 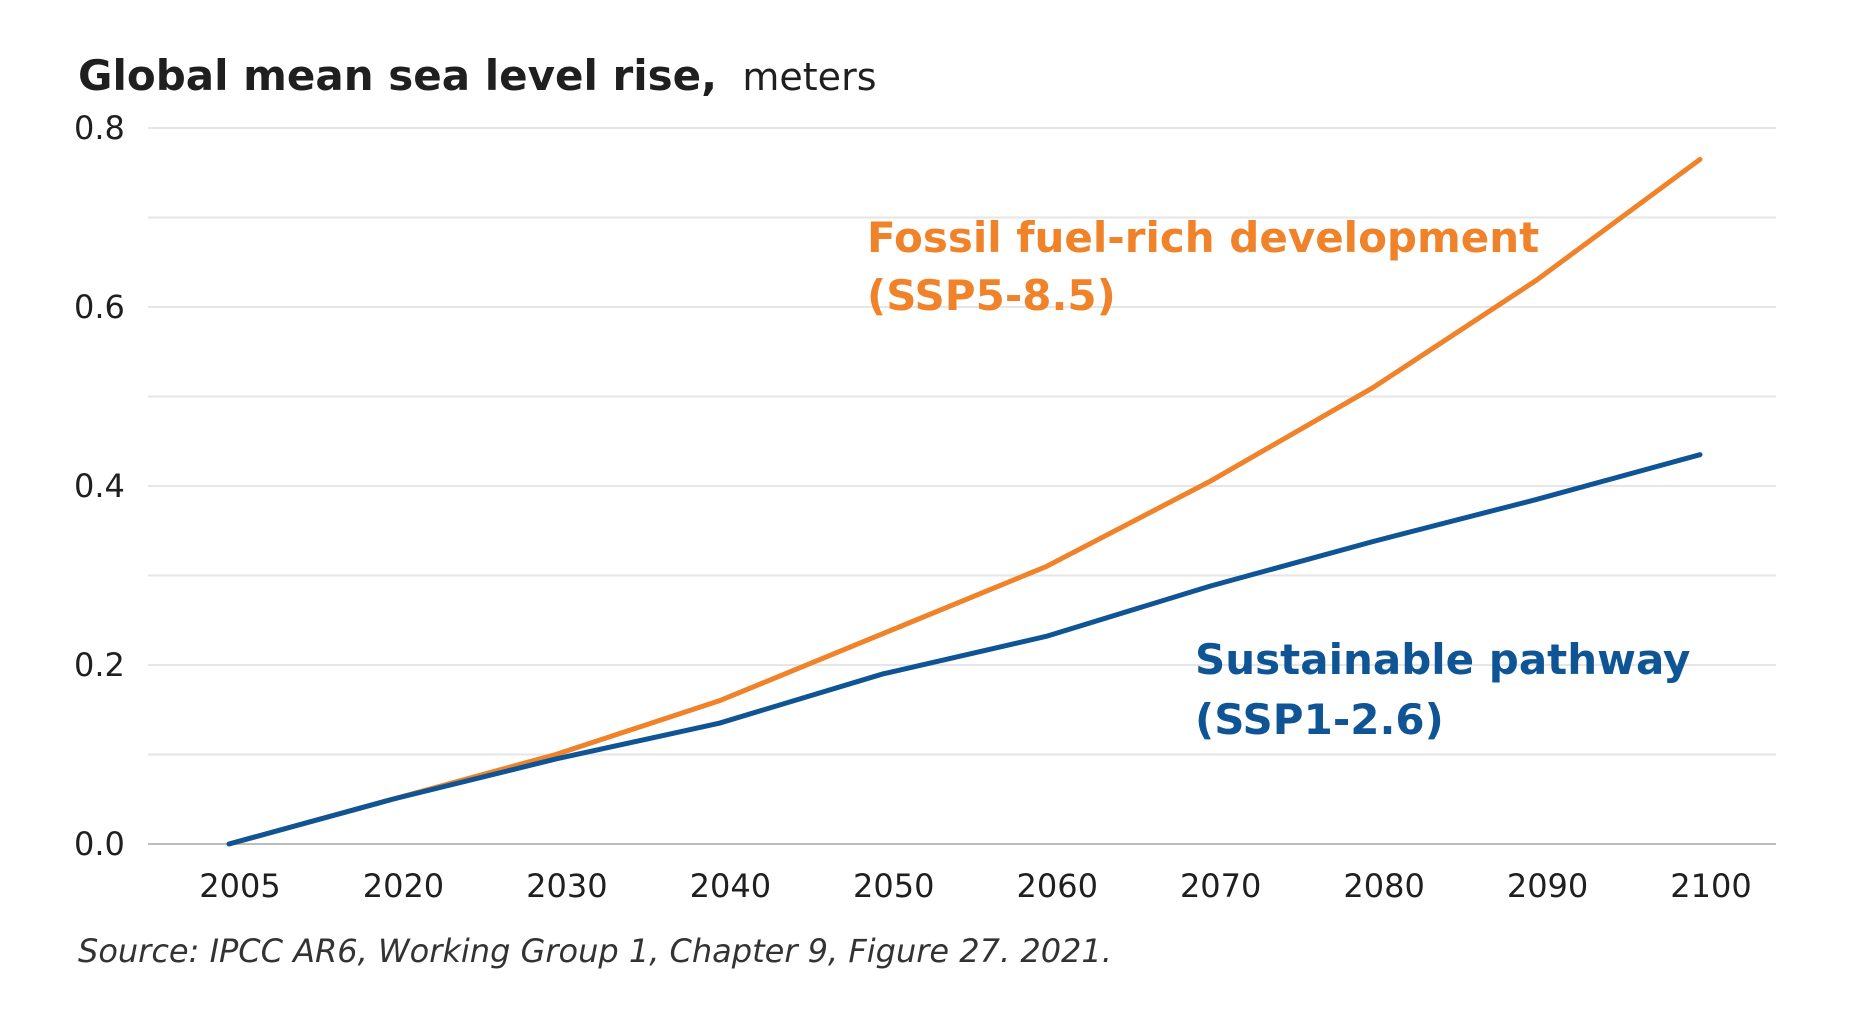 I want to click on chart-title-main: Global mean sea level rise,, so click(x=397, y=75).